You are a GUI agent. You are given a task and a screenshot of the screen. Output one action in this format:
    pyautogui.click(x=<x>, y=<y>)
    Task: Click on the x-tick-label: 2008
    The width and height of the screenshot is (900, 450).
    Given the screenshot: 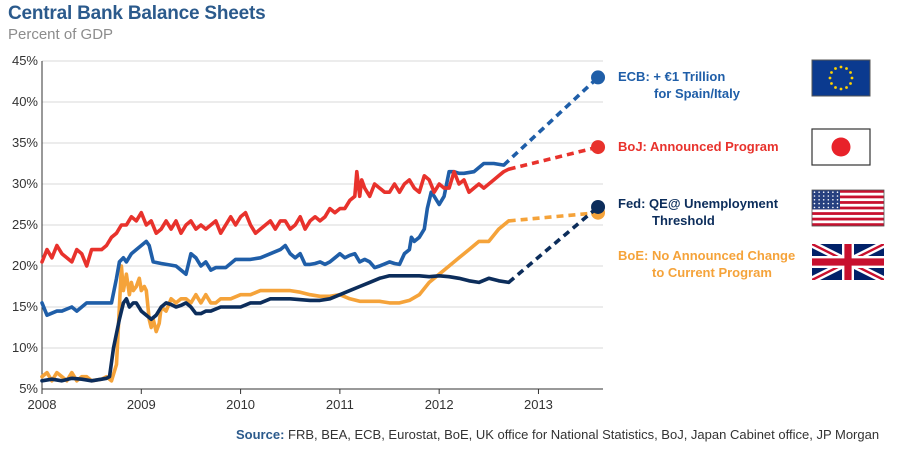 What is the action you would take?
    pyautogui.click(x=42, y=404)
    